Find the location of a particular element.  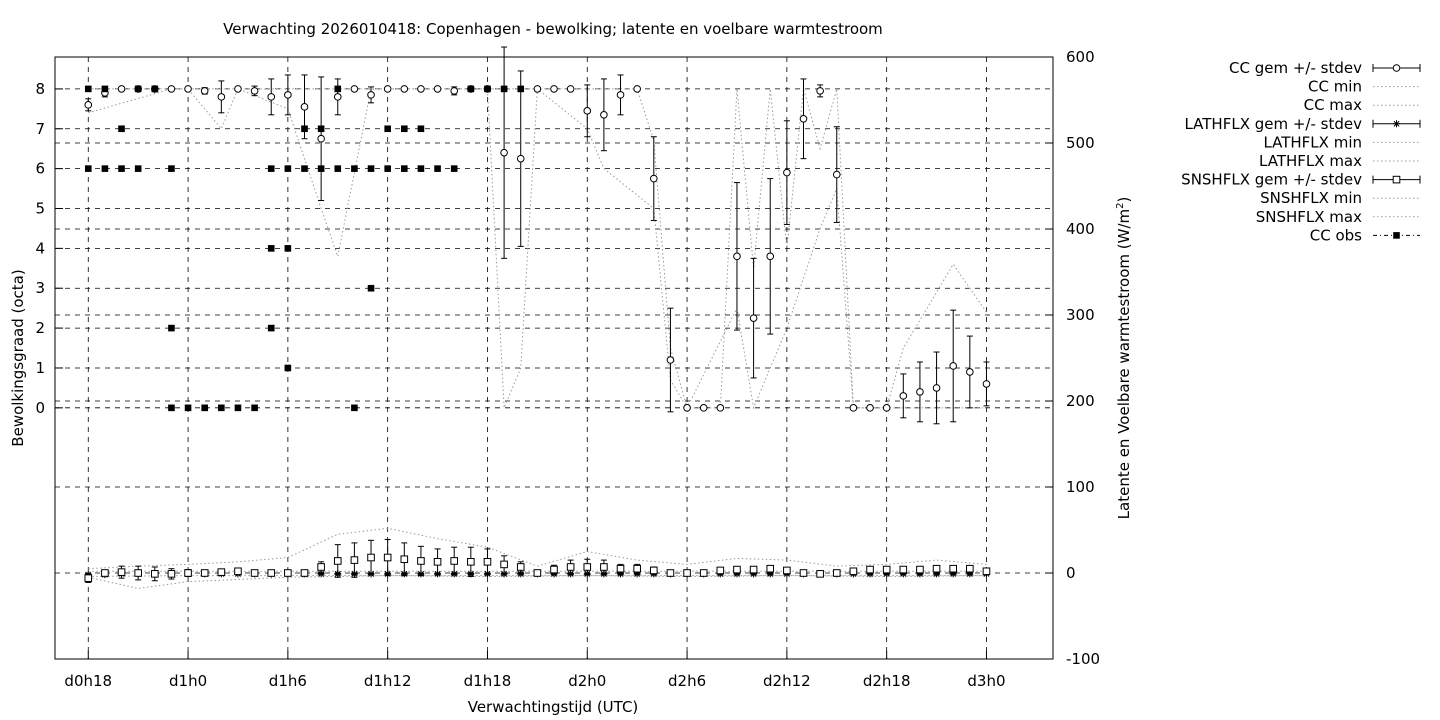

y2-tick-label: 500 is located at coordinates (1080, 143).